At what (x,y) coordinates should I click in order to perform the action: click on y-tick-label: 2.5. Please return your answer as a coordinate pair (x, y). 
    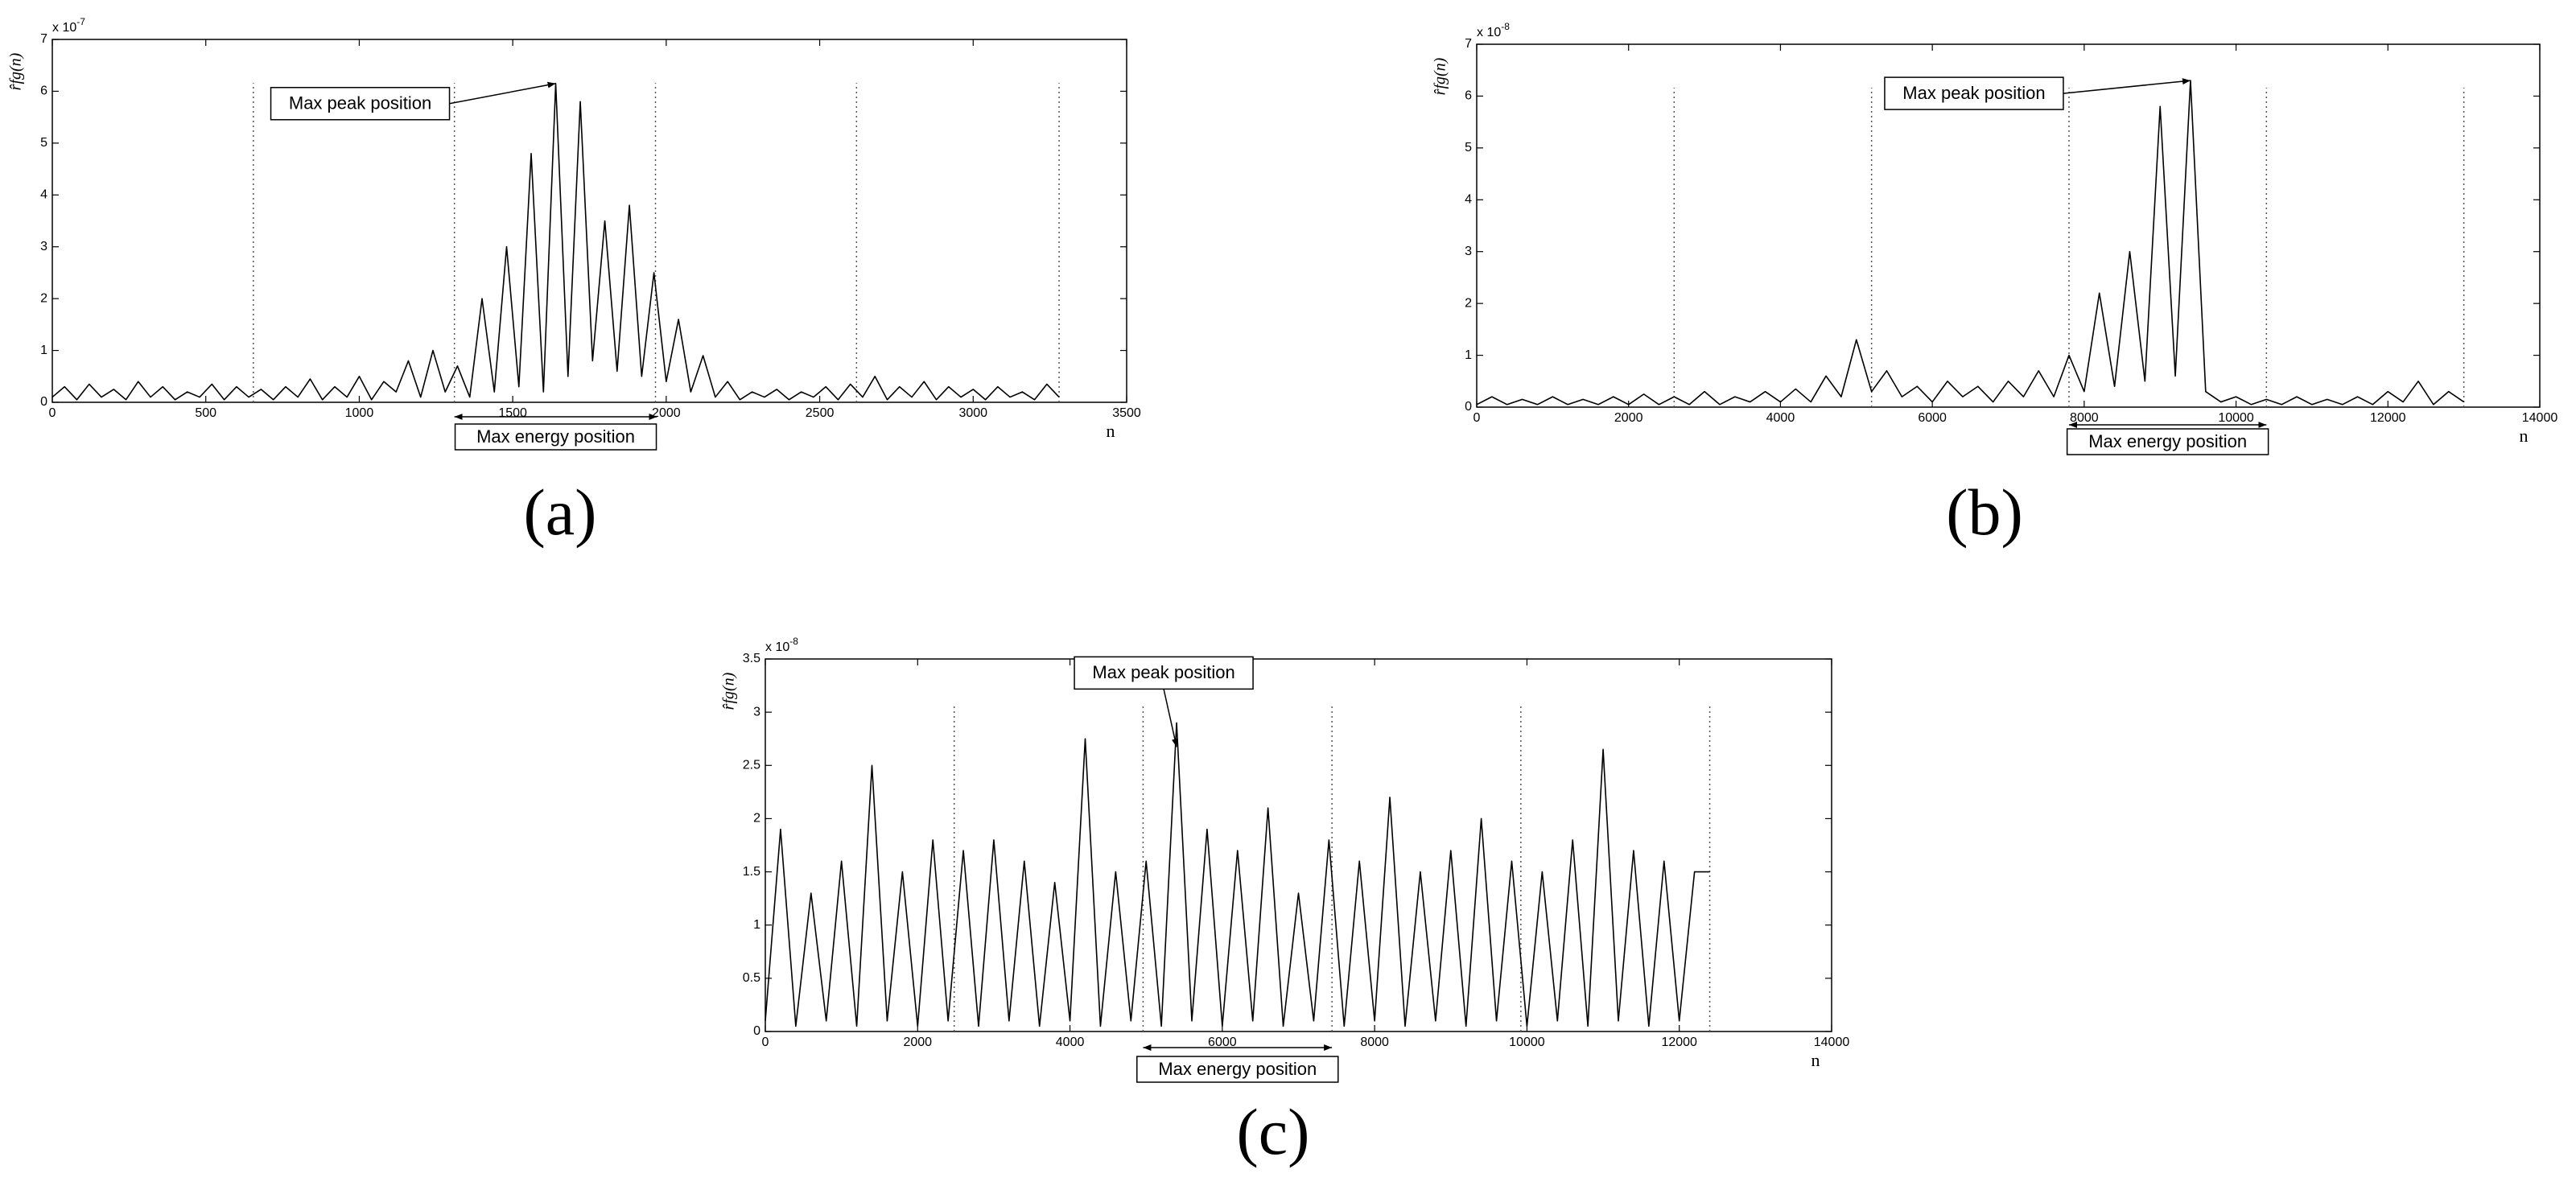
    Looking at the image, I should click on (751, 765).